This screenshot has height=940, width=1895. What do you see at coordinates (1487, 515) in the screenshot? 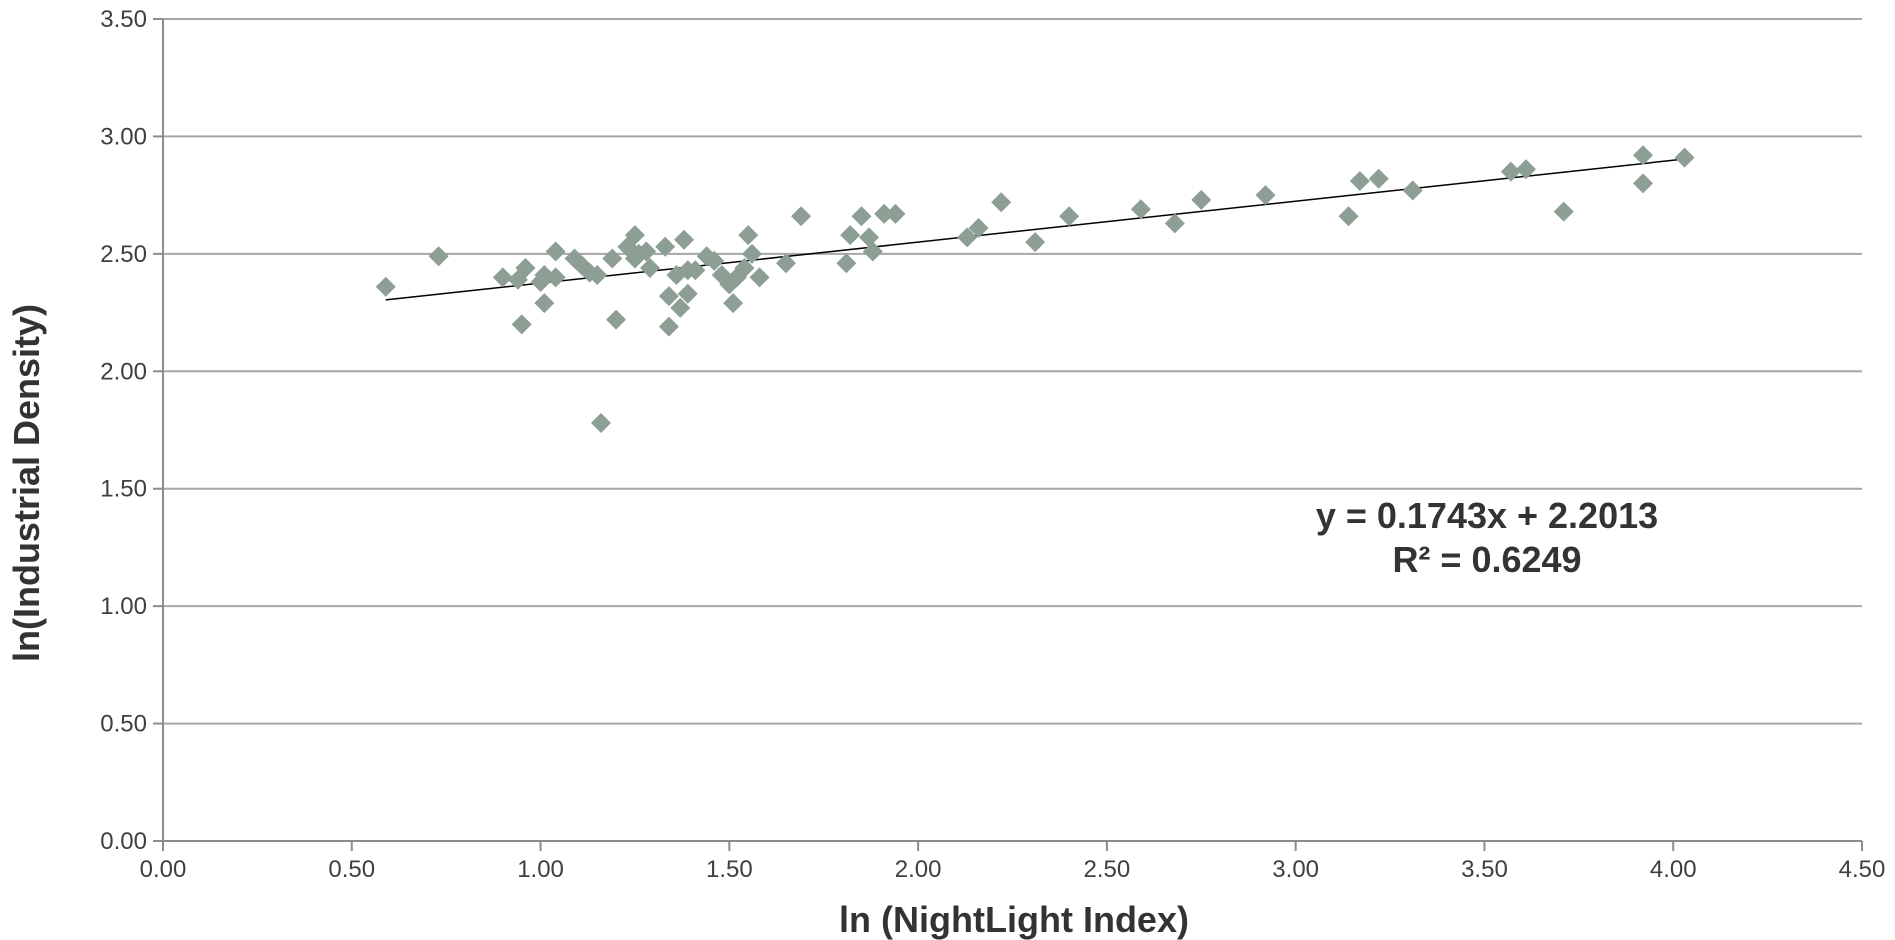
I see `trendline-equation: y = 0.1743x + 2.2013` at bounding box center [1487, 515].